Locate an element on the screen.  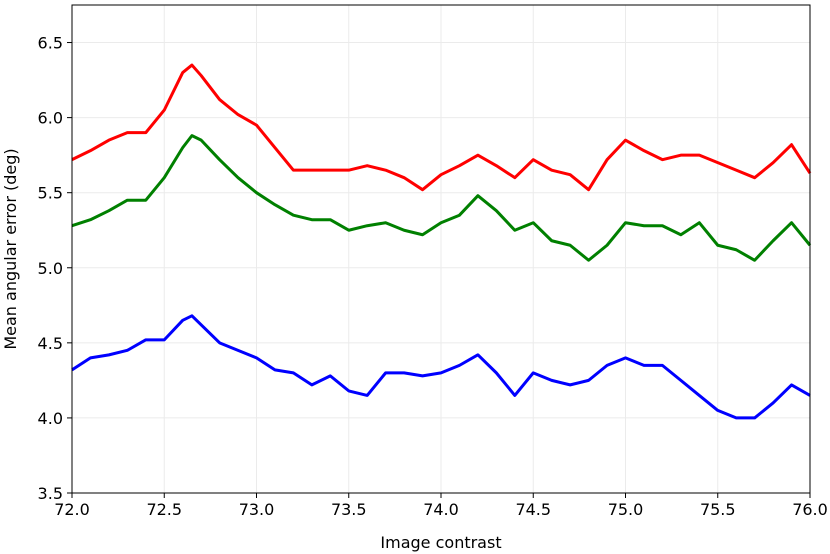
x-tick-label: 72.0 is located at coordinates (72, 509).